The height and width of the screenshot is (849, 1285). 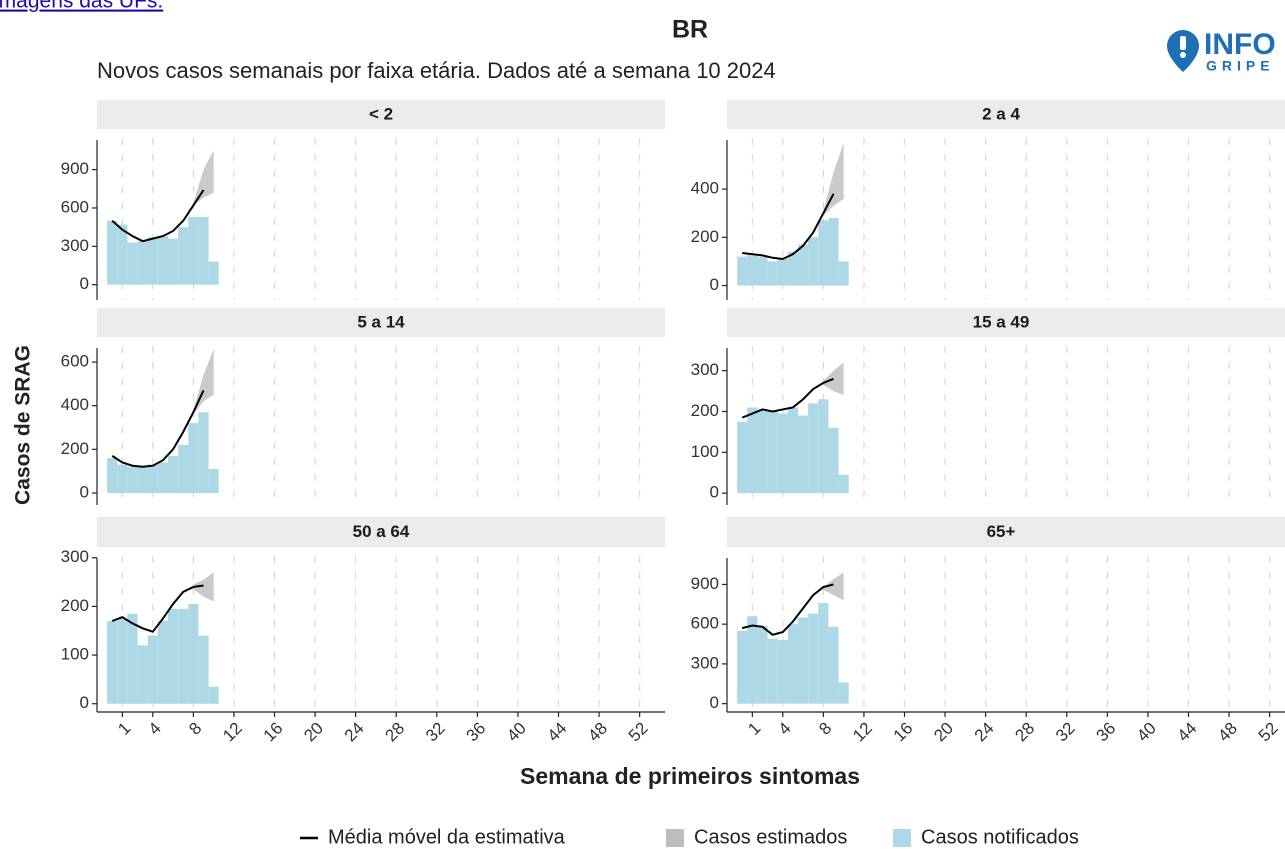 I want to click on x-tick-label: 32, so click(x=1065, y=732).